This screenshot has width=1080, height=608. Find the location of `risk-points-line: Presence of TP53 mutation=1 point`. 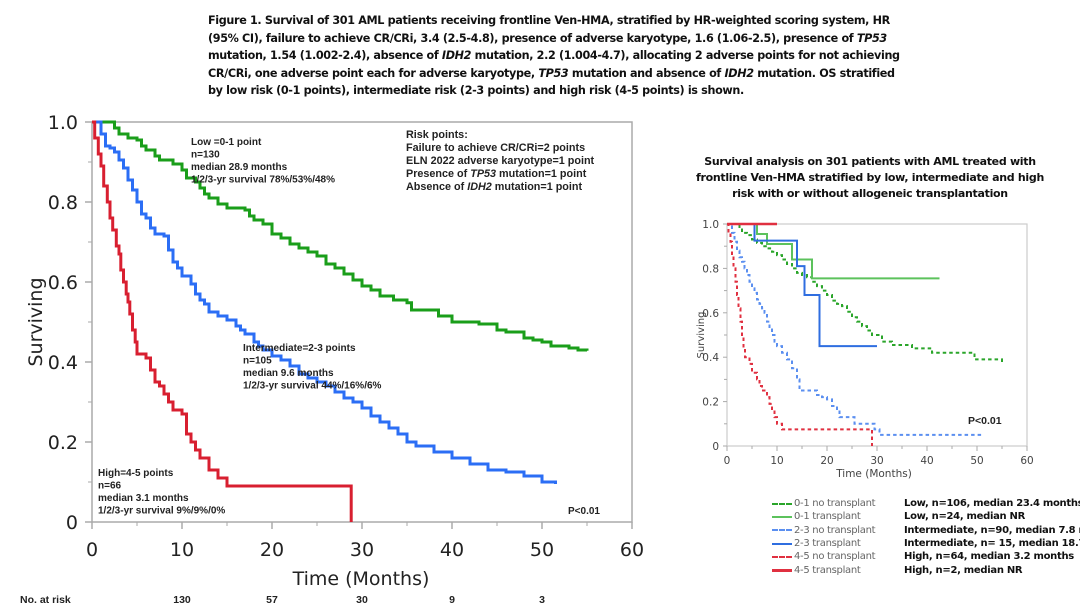

risk-points-line: Presence of TP53 mutation=1 point is located at coordinates (496, 174).